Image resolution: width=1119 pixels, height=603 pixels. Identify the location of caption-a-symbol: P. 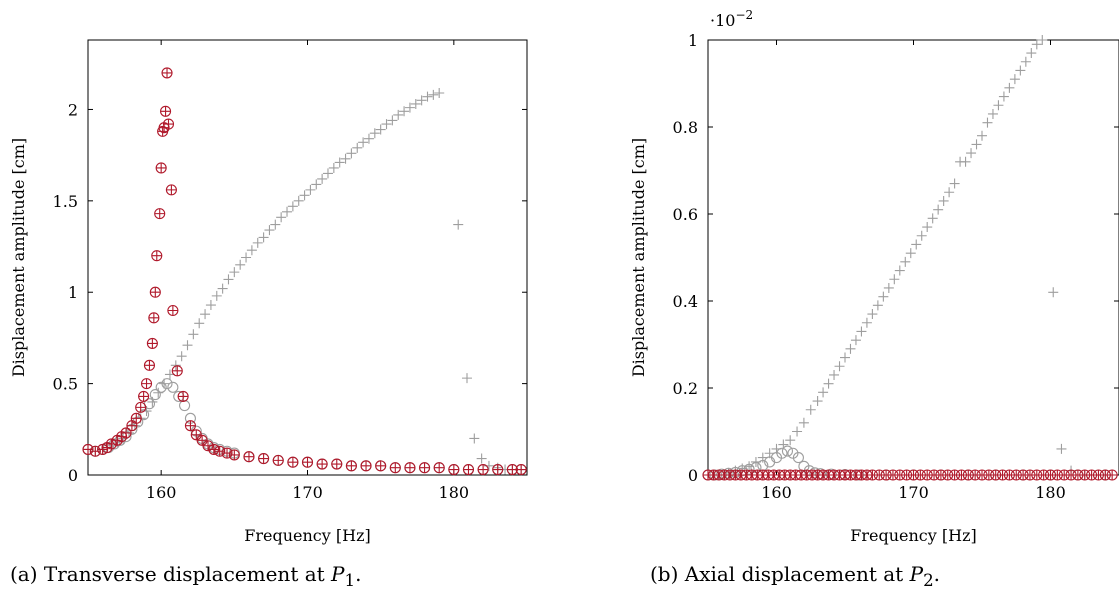
(338, 574).